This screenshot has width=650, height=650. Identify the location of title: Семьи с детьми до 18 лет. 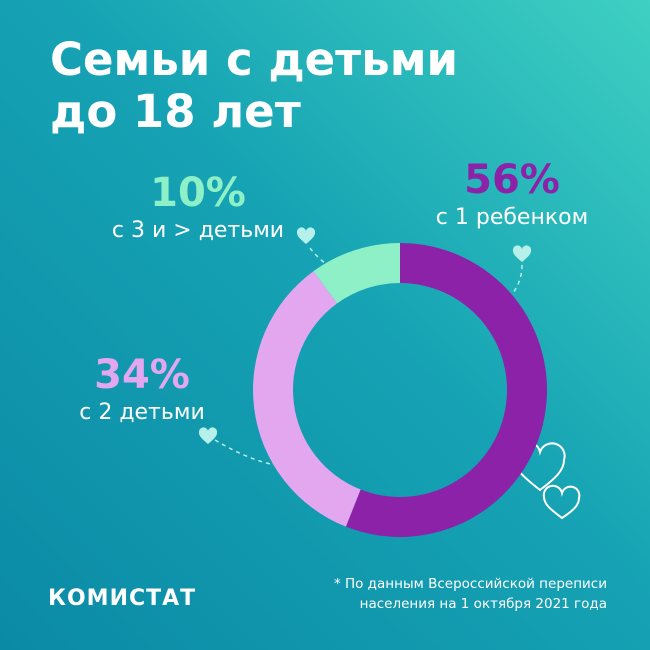
(254, 85).